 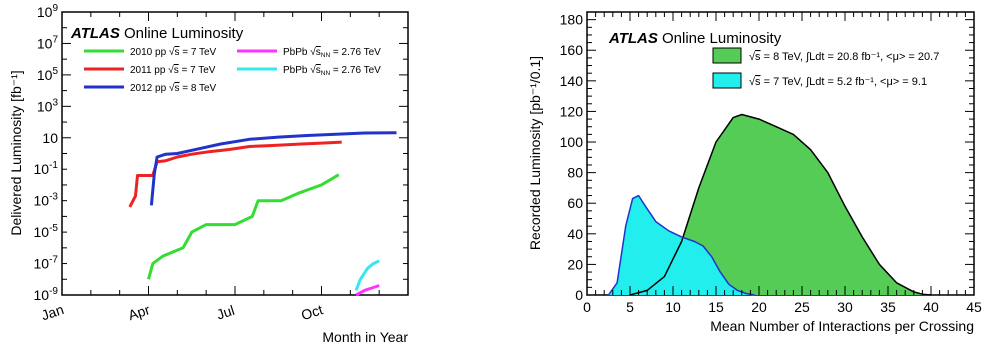 What do you see at coordinates (332, 70) in the screenshot?
I see `legend-label-4: PbPb √sNN = 2.76 TeV` at bounding box center [332, 70].